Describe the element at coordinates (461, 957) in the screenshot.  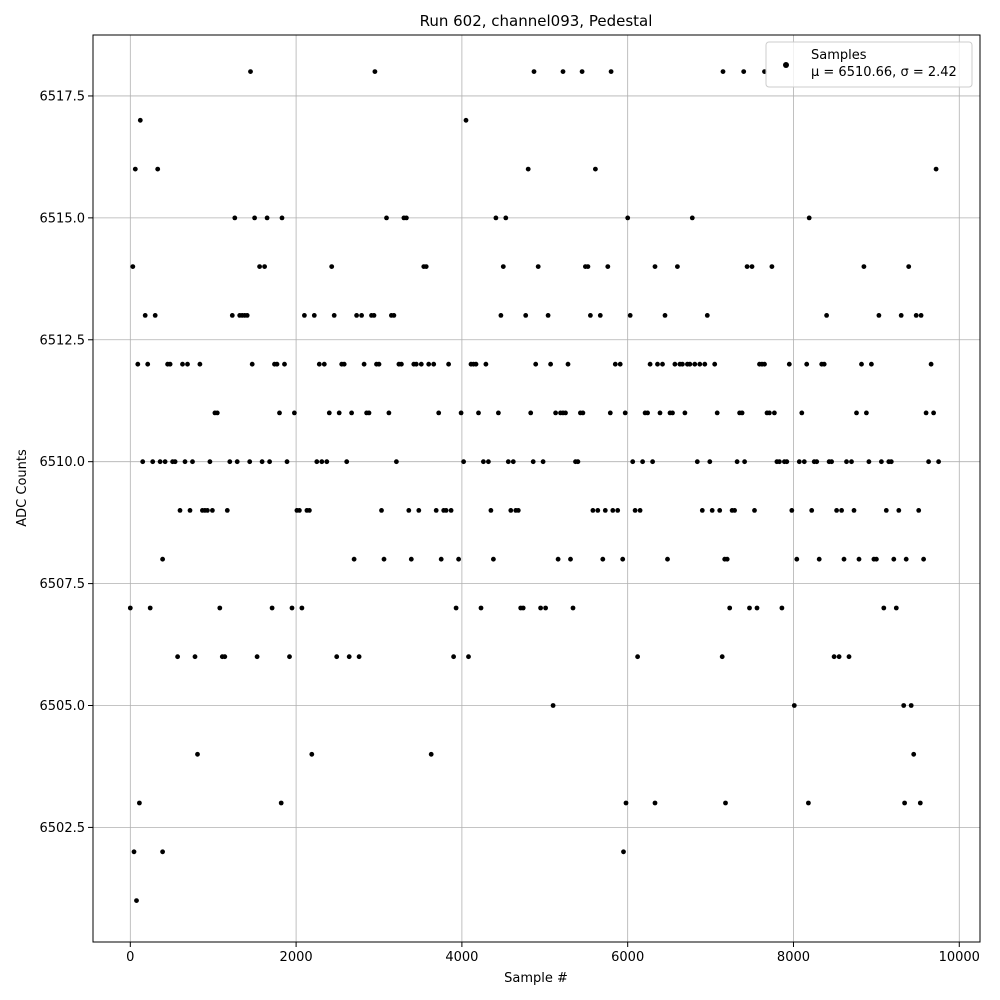
I see `x-tick-label: 4000` at that location.